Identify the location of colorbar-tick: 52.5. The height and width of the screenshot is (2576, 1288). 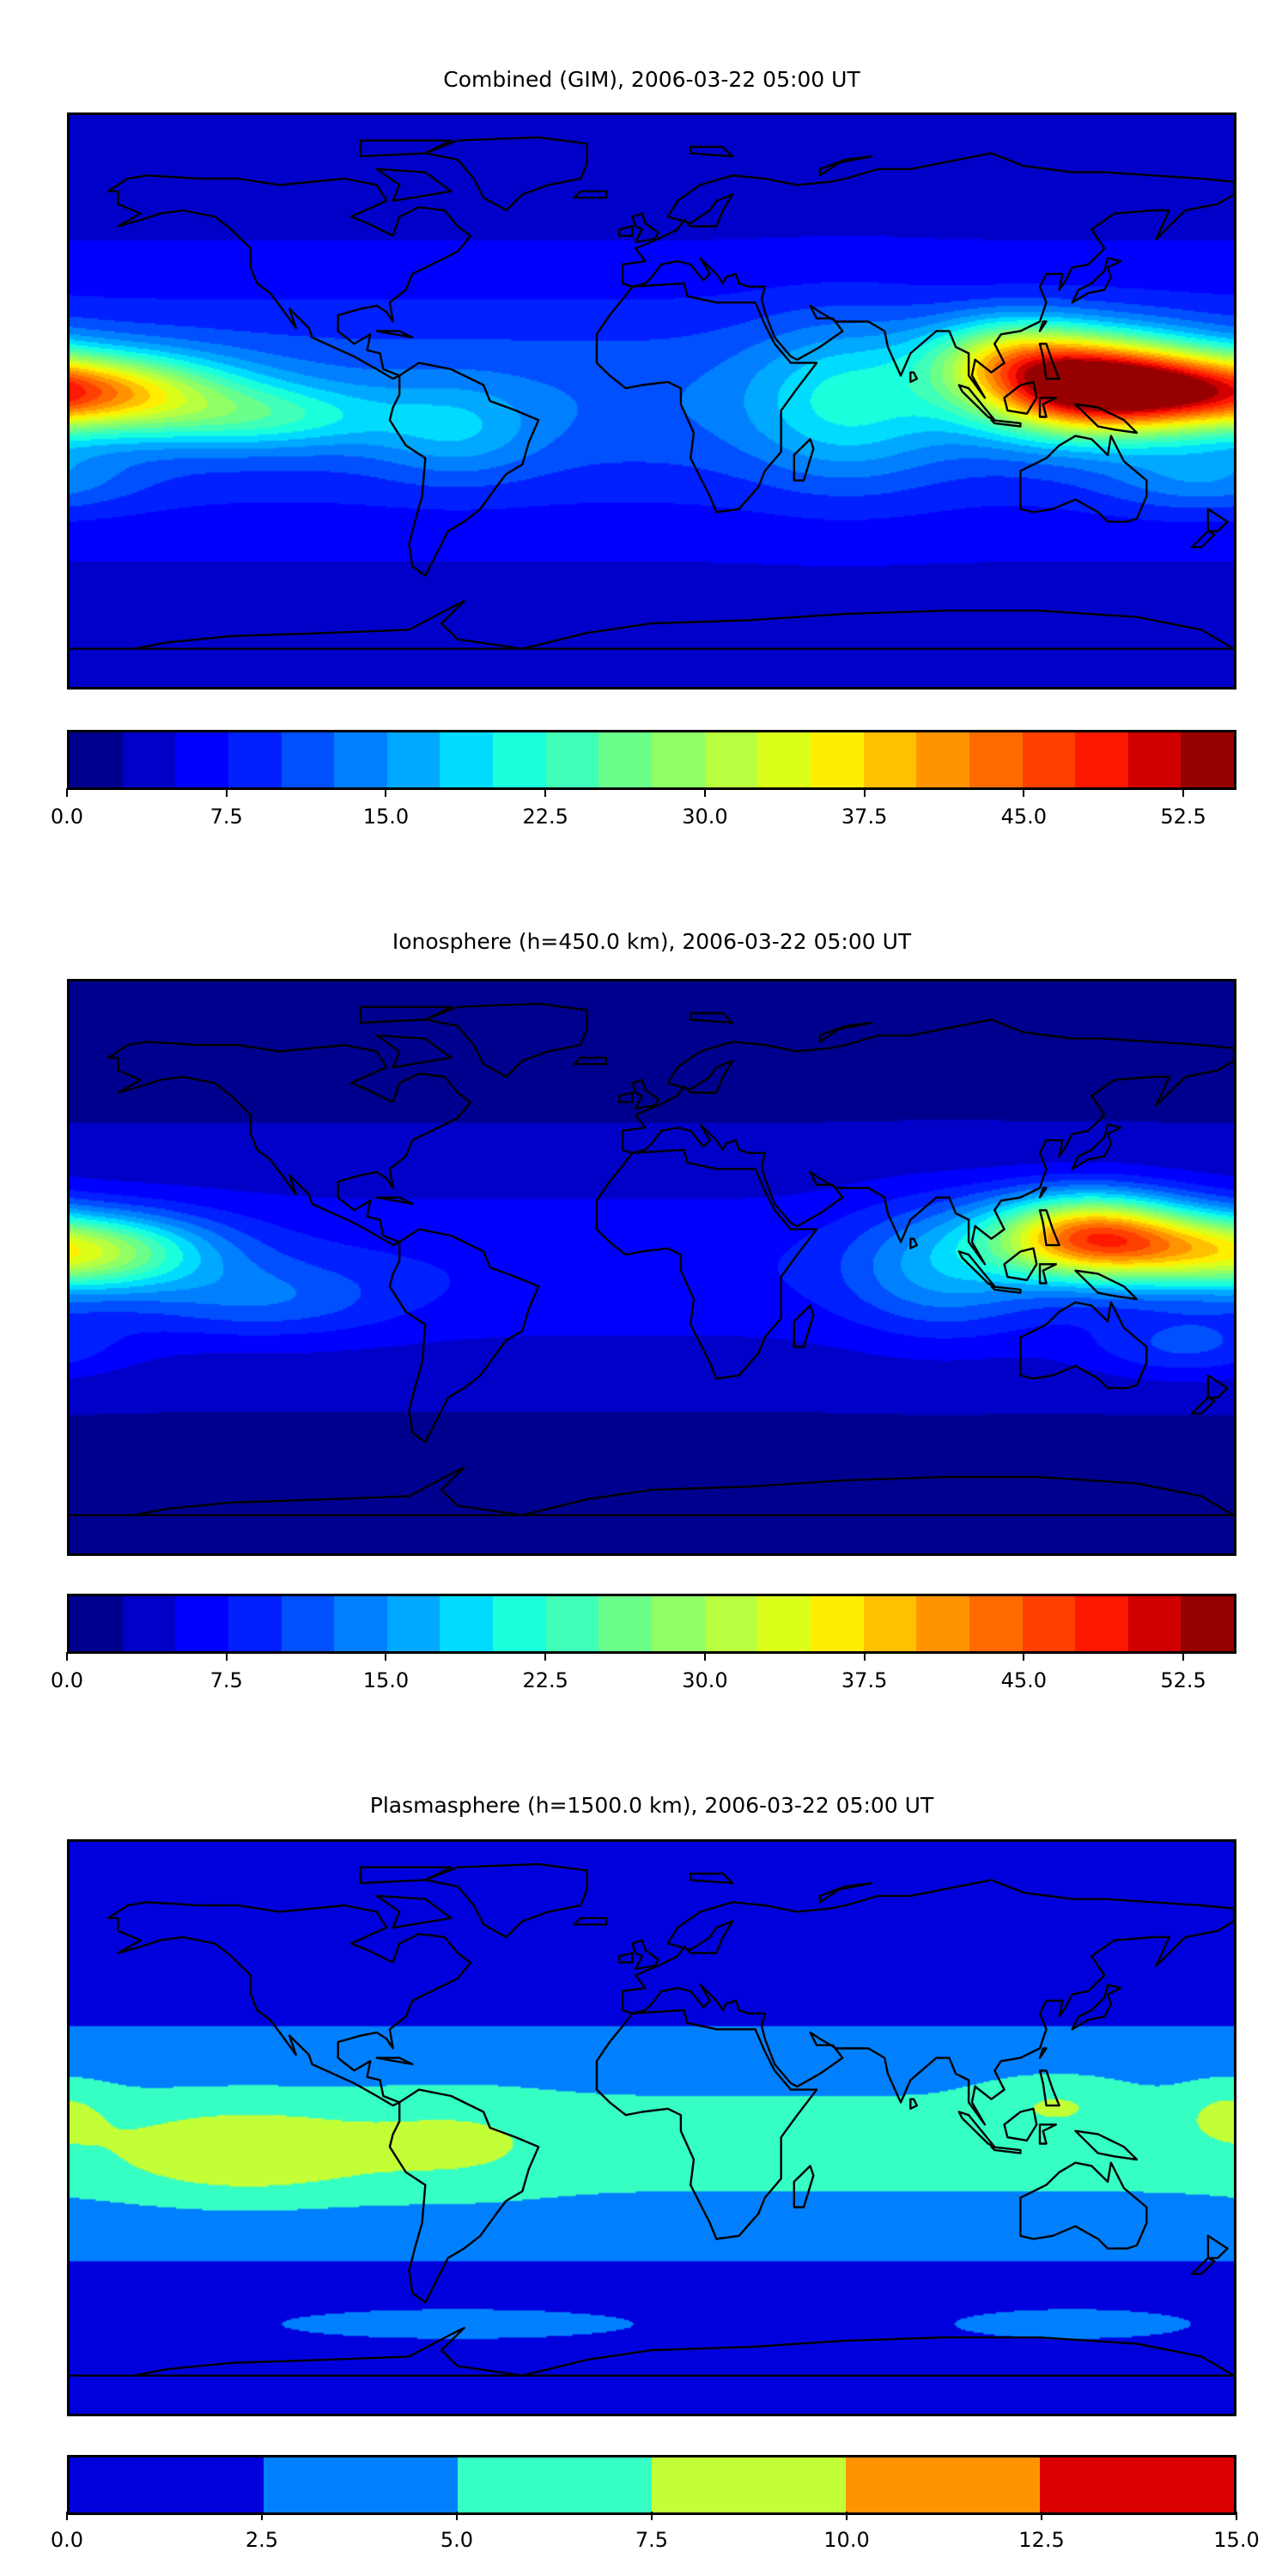
(1183, 1674).